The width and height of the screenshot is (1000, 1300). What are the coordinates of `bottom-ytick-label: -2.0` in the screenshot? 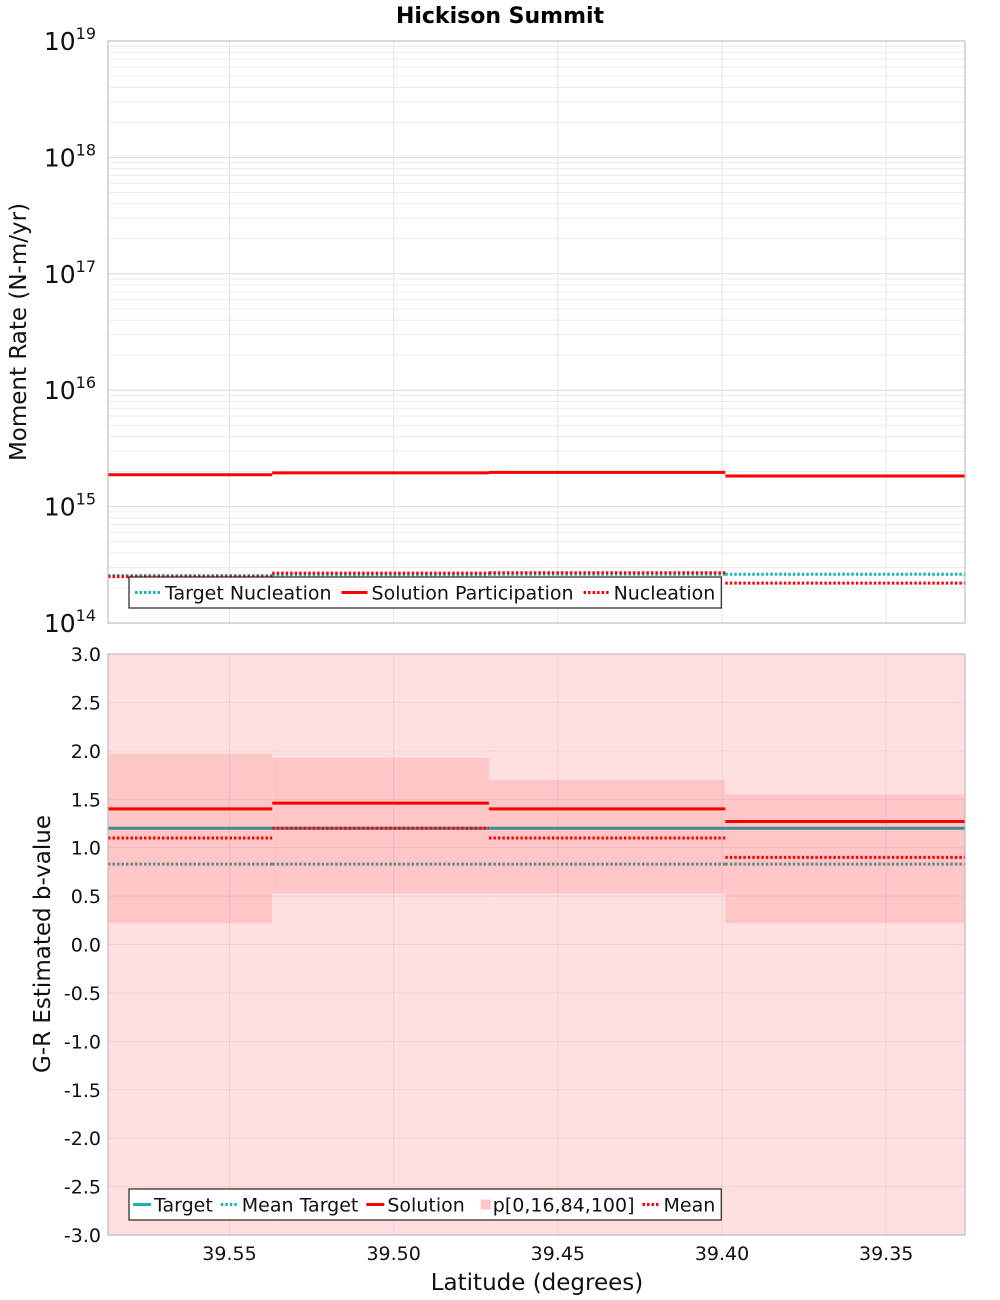 It's located at (82, 1139).